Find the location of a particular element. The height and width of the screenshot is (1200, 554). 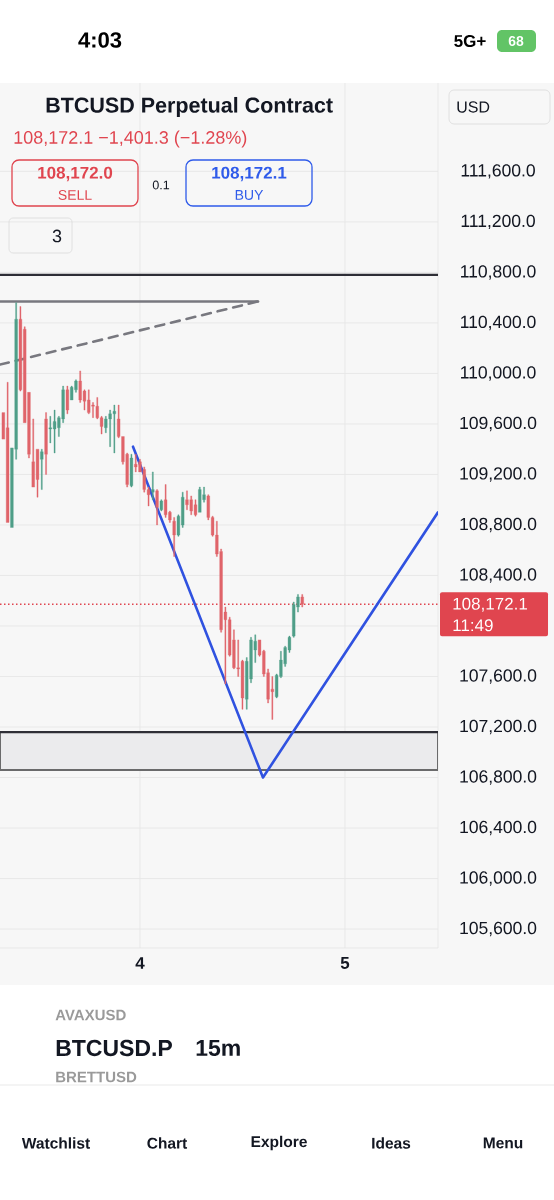

text: 5G+ is located at coordinates (470, 41).